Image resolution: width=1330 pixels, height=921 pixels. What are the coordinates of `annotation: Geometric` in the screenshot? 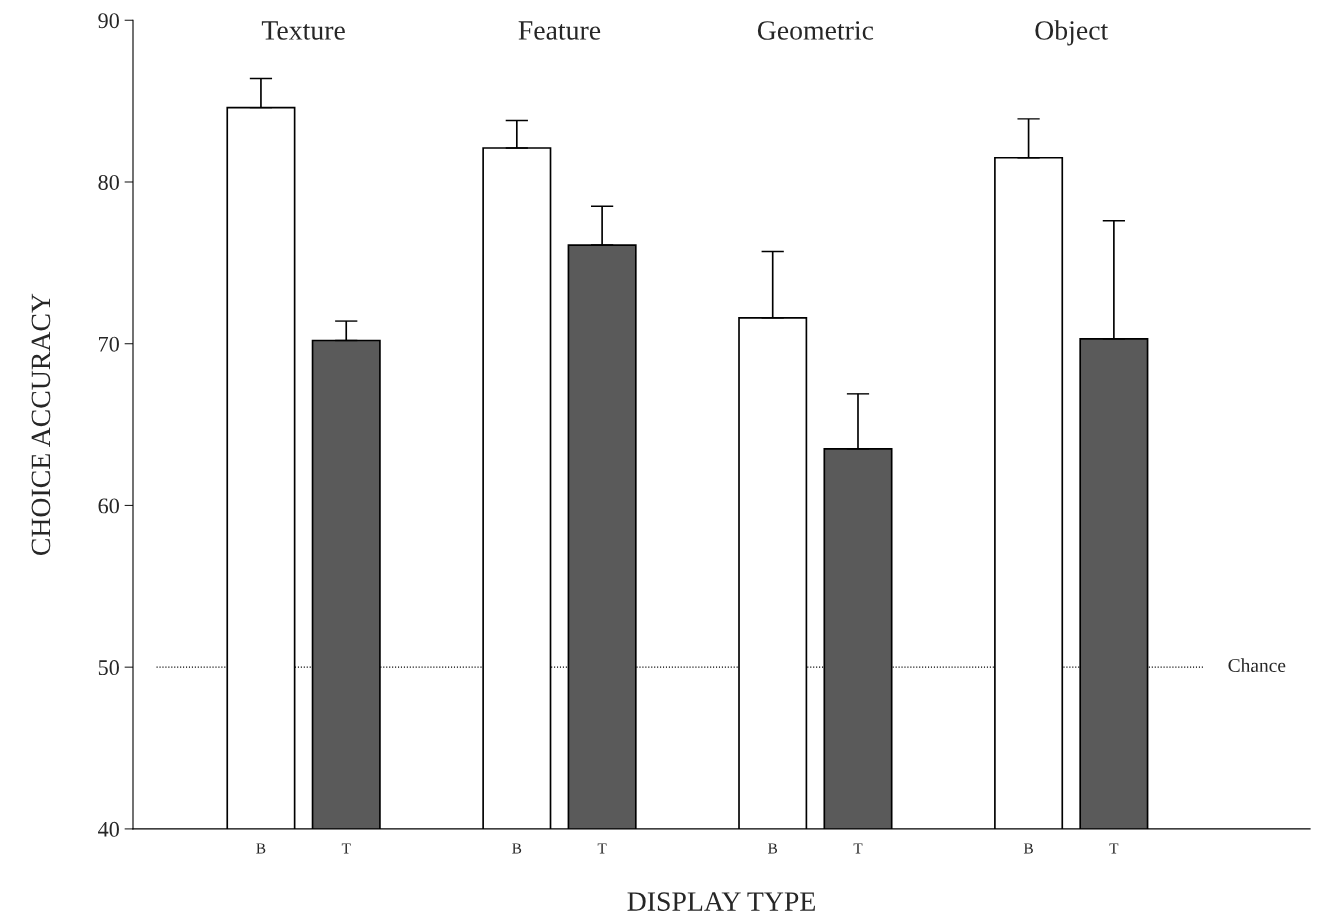 It's located at (815, 30).